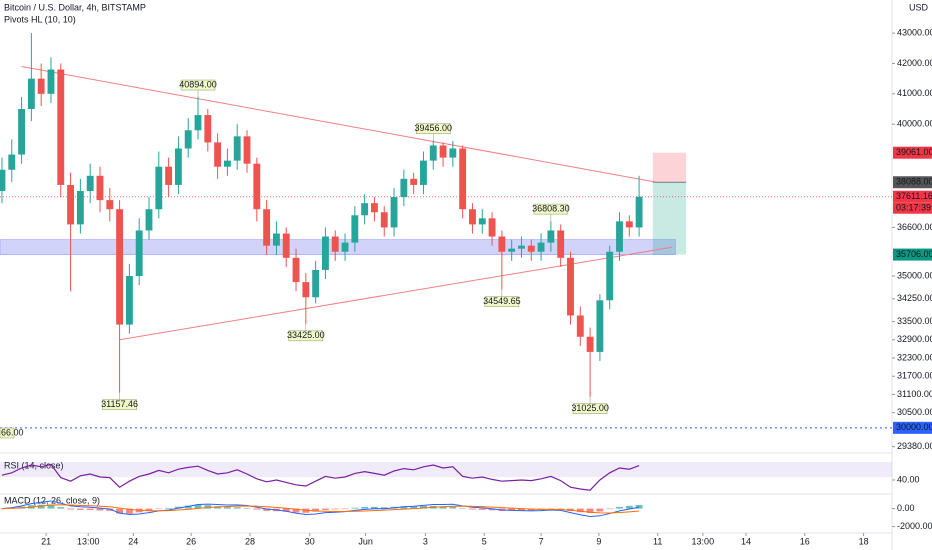 Image resolution: width=932 pixels, height=550 pixels. What do you see at coordinates (52, 500) in the screenshot?
I see `macd-label: MACD (12, 26, close, 9)` at bounding box center [52, 500].